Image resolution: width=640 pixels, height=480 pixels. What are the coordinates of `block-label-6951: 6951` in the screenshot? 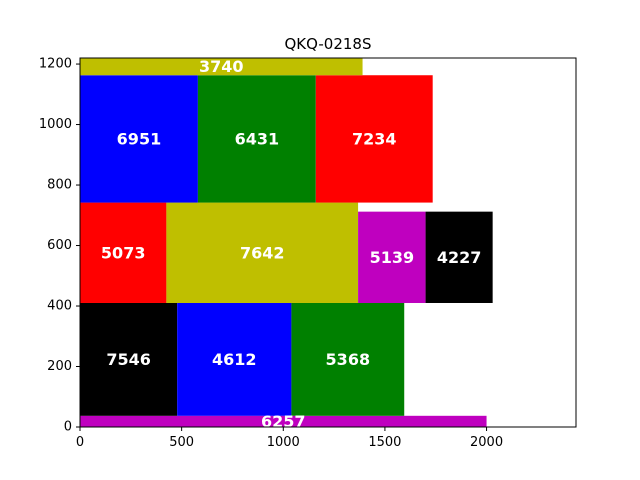 It's located at (139, 138).